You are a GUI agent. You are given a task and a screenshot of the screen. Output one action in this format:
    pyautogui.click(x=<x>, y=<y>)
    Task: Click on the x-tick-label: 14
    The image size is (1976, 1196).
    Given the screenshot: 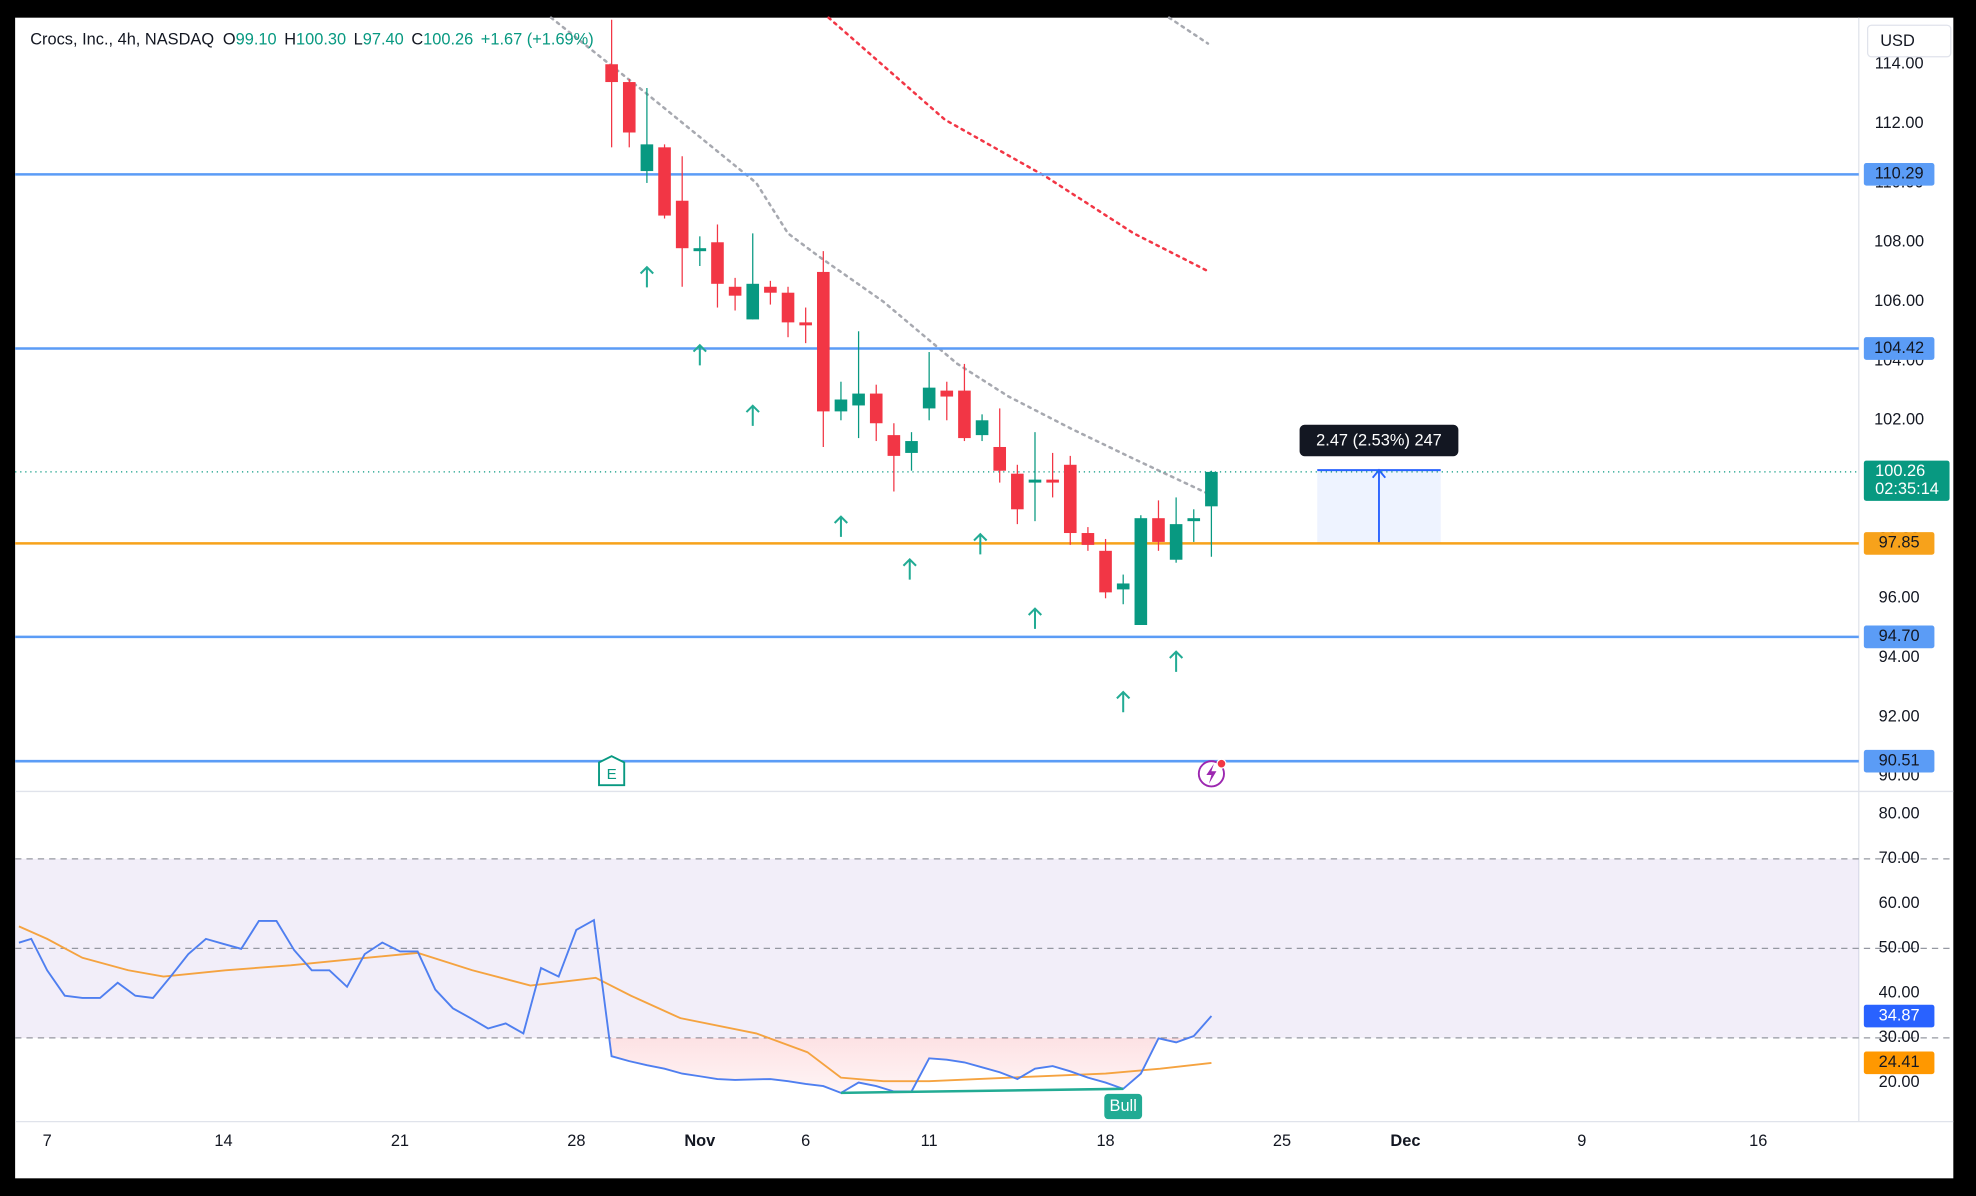 What is the action you would take?
    pyautogui.click(x=223, y=1141)
    